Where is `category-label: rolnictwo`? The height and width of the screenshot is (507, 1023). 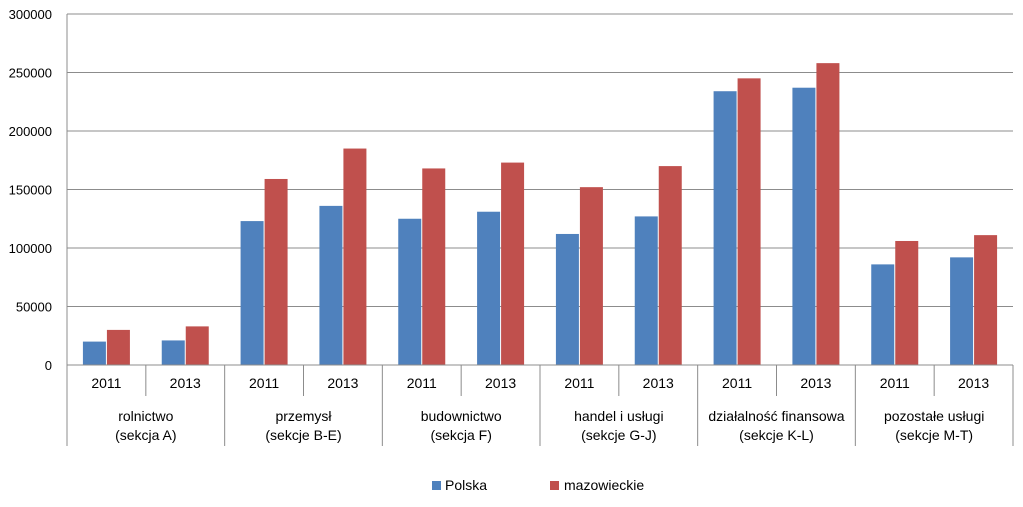
category-label: rolnictwo is located at coordinates (145, 416).